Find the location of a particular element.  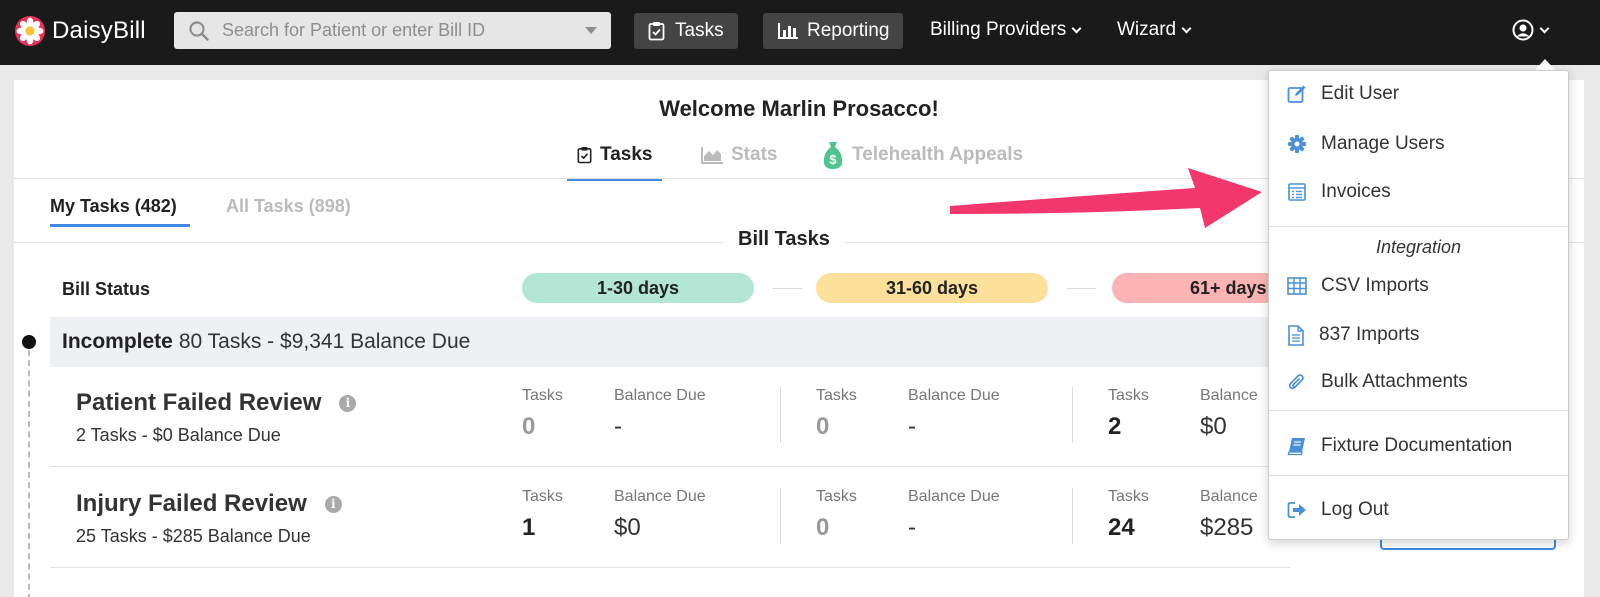

group-name: Incomplete is located at coordinates (117, 341).